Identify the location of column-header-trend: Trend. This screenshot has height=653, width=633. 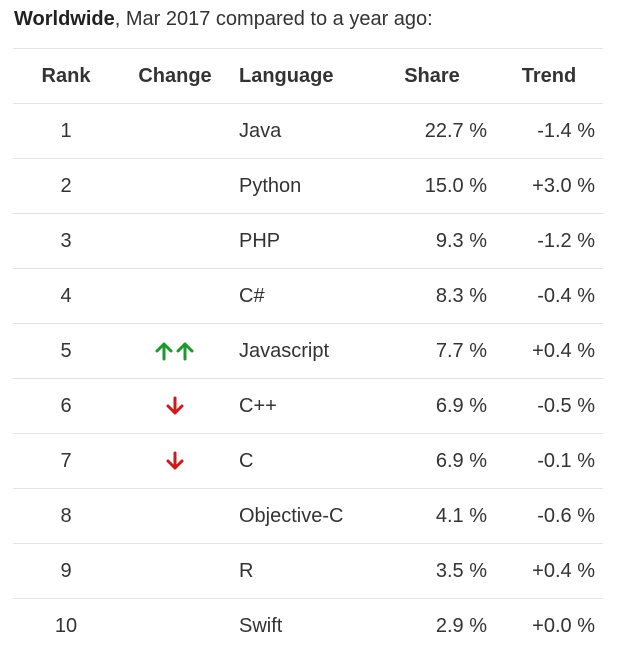
(549, 76).